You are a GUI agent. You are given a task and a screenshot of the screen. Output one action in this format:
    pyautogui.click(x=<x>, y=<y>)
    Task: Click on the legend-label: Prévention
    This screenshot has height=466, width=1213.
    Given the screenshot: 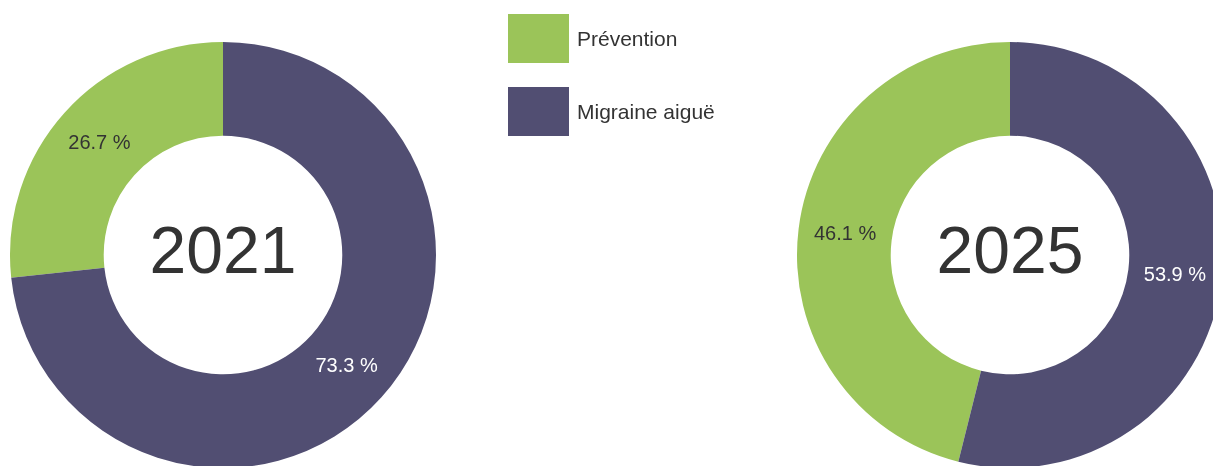 What is the action you would take?
    pyautogui.click(x=627, y=38)
    